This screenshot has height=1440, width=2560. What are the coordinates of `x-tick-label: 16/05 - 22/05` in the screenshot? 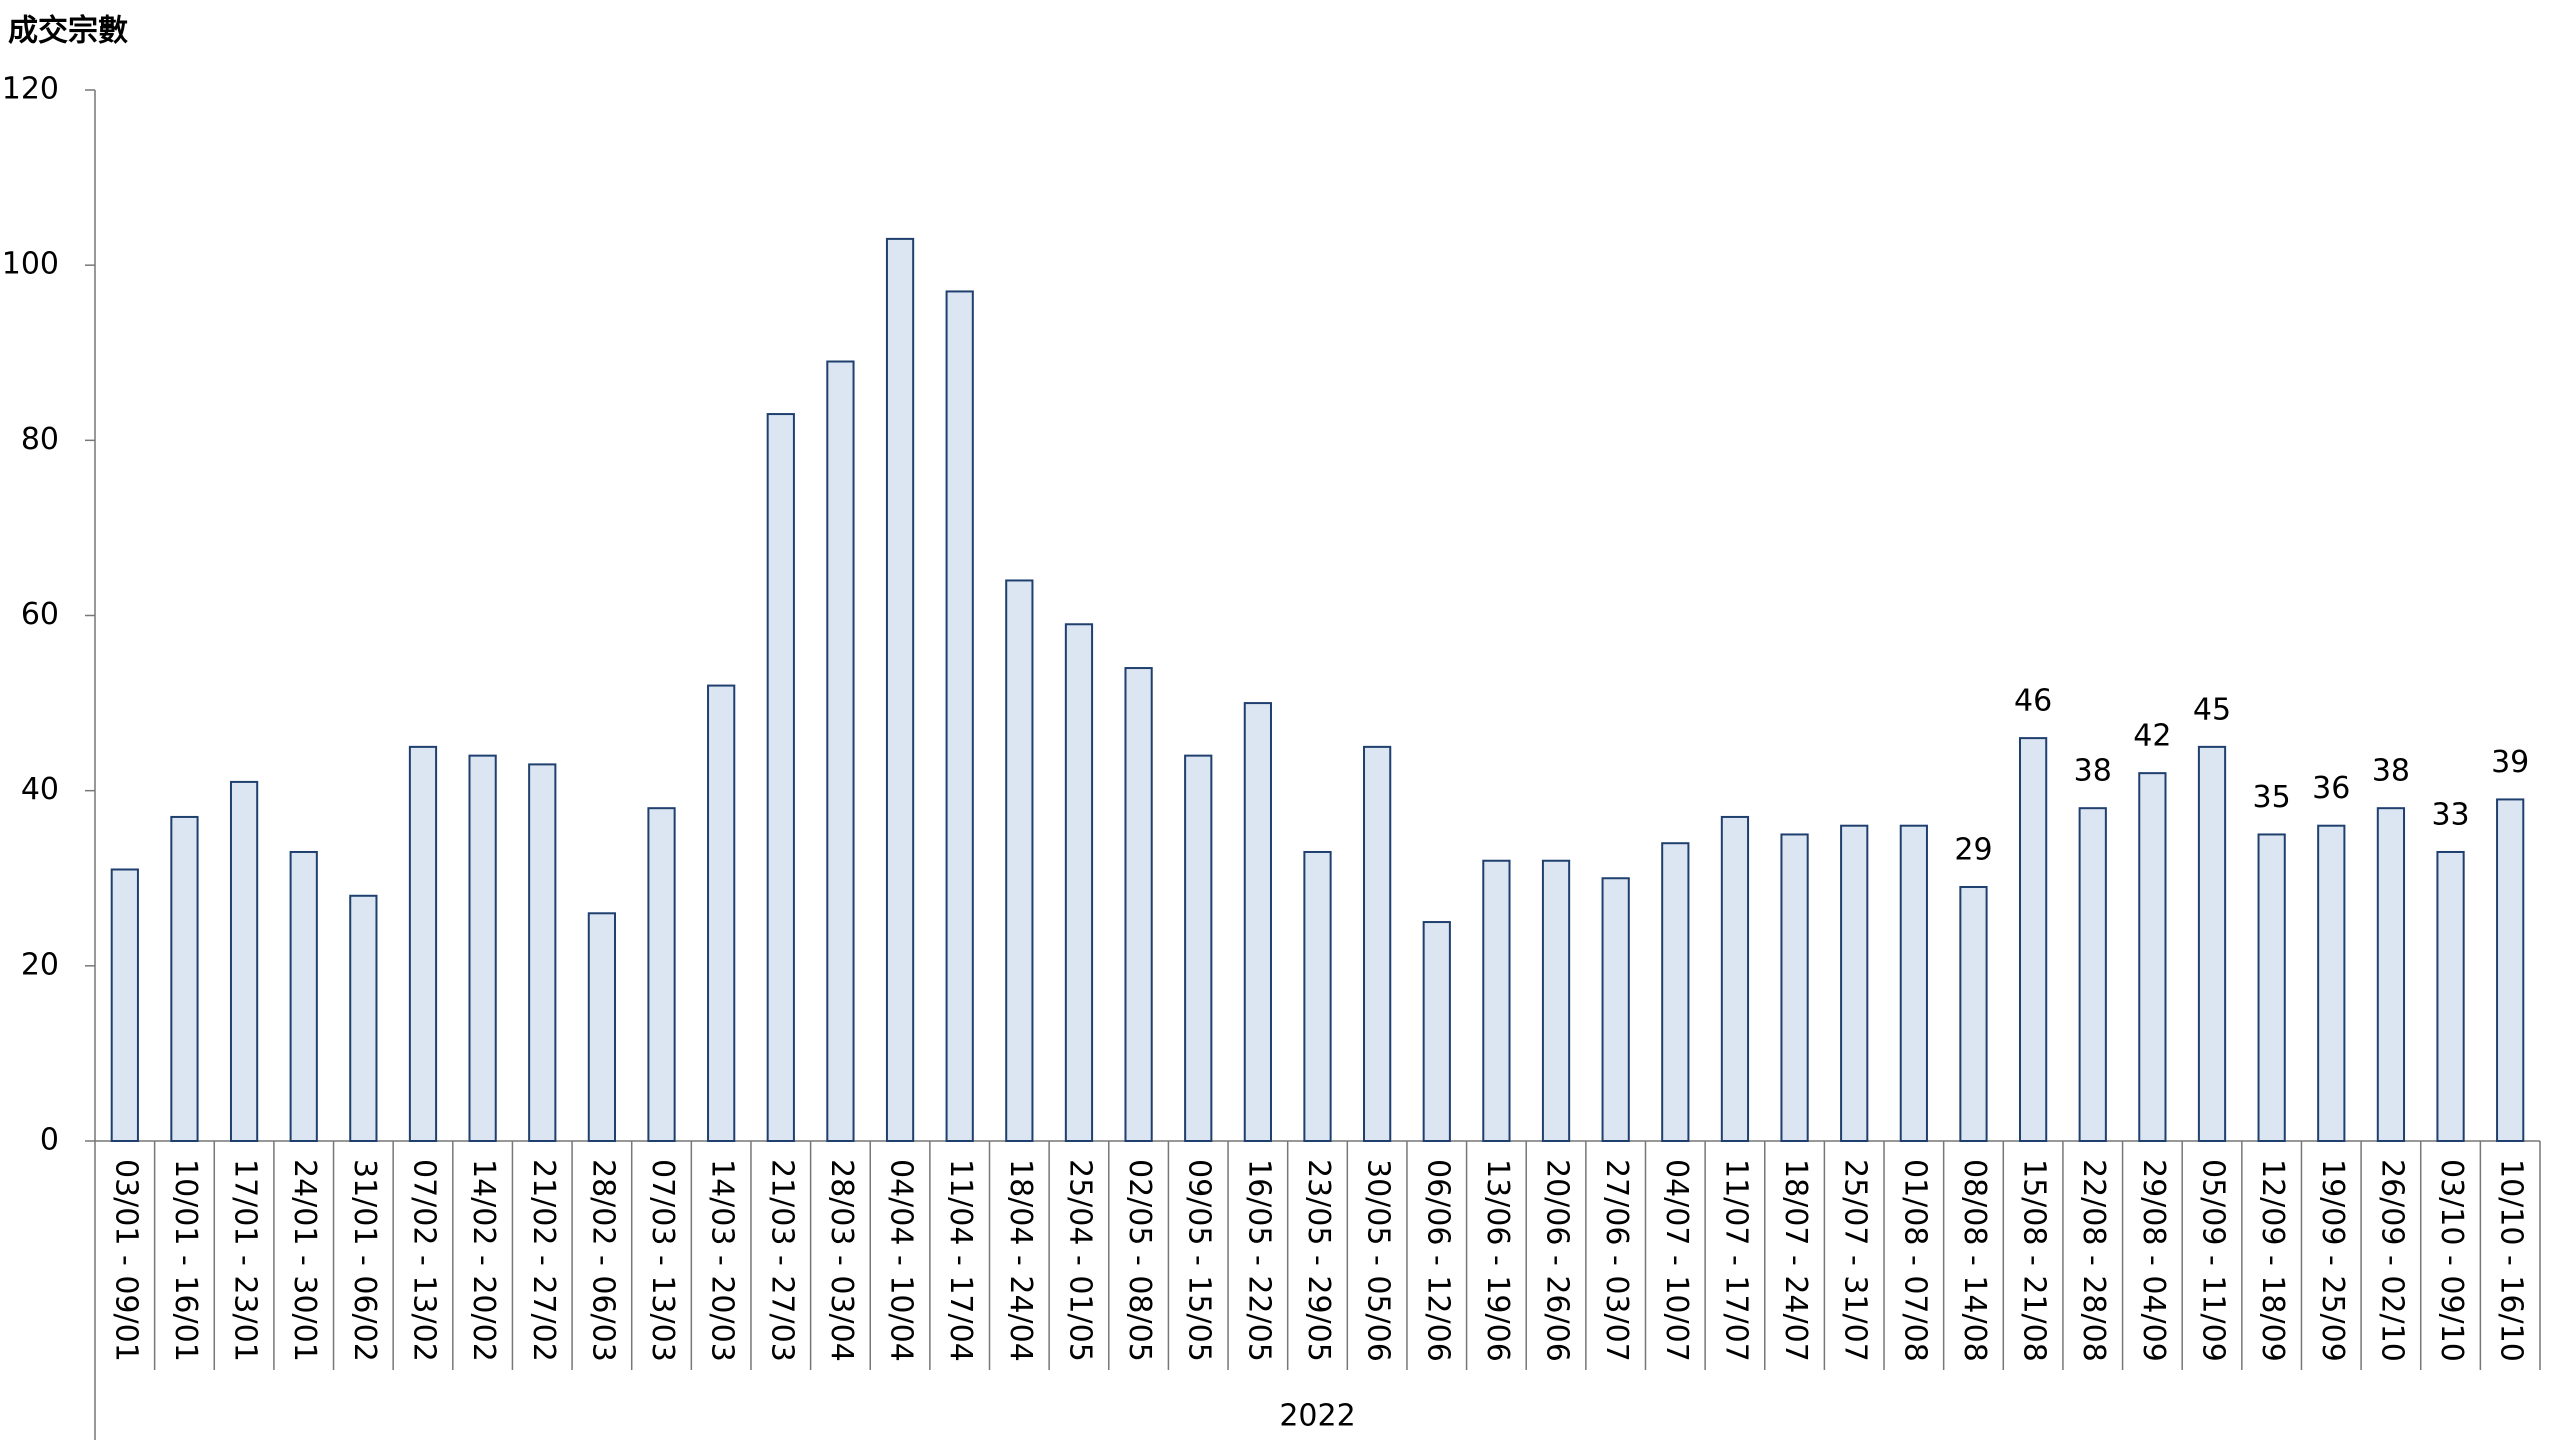 It's located at (1258, 1260).